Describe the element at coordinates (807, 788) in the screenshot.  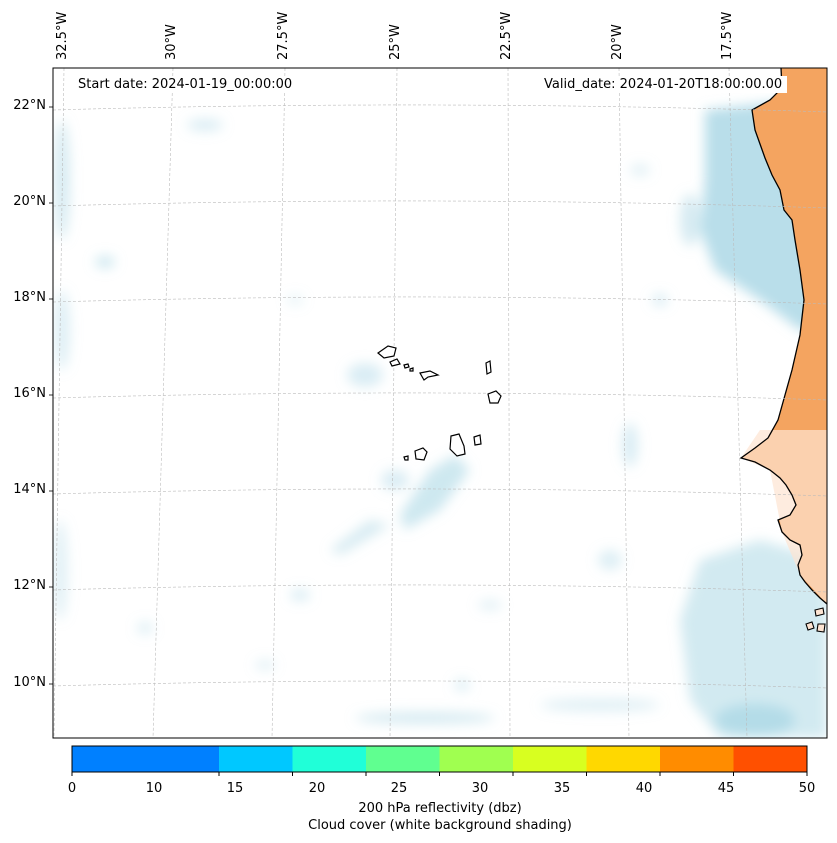
I see `colorbar-tick: 50` at that location.